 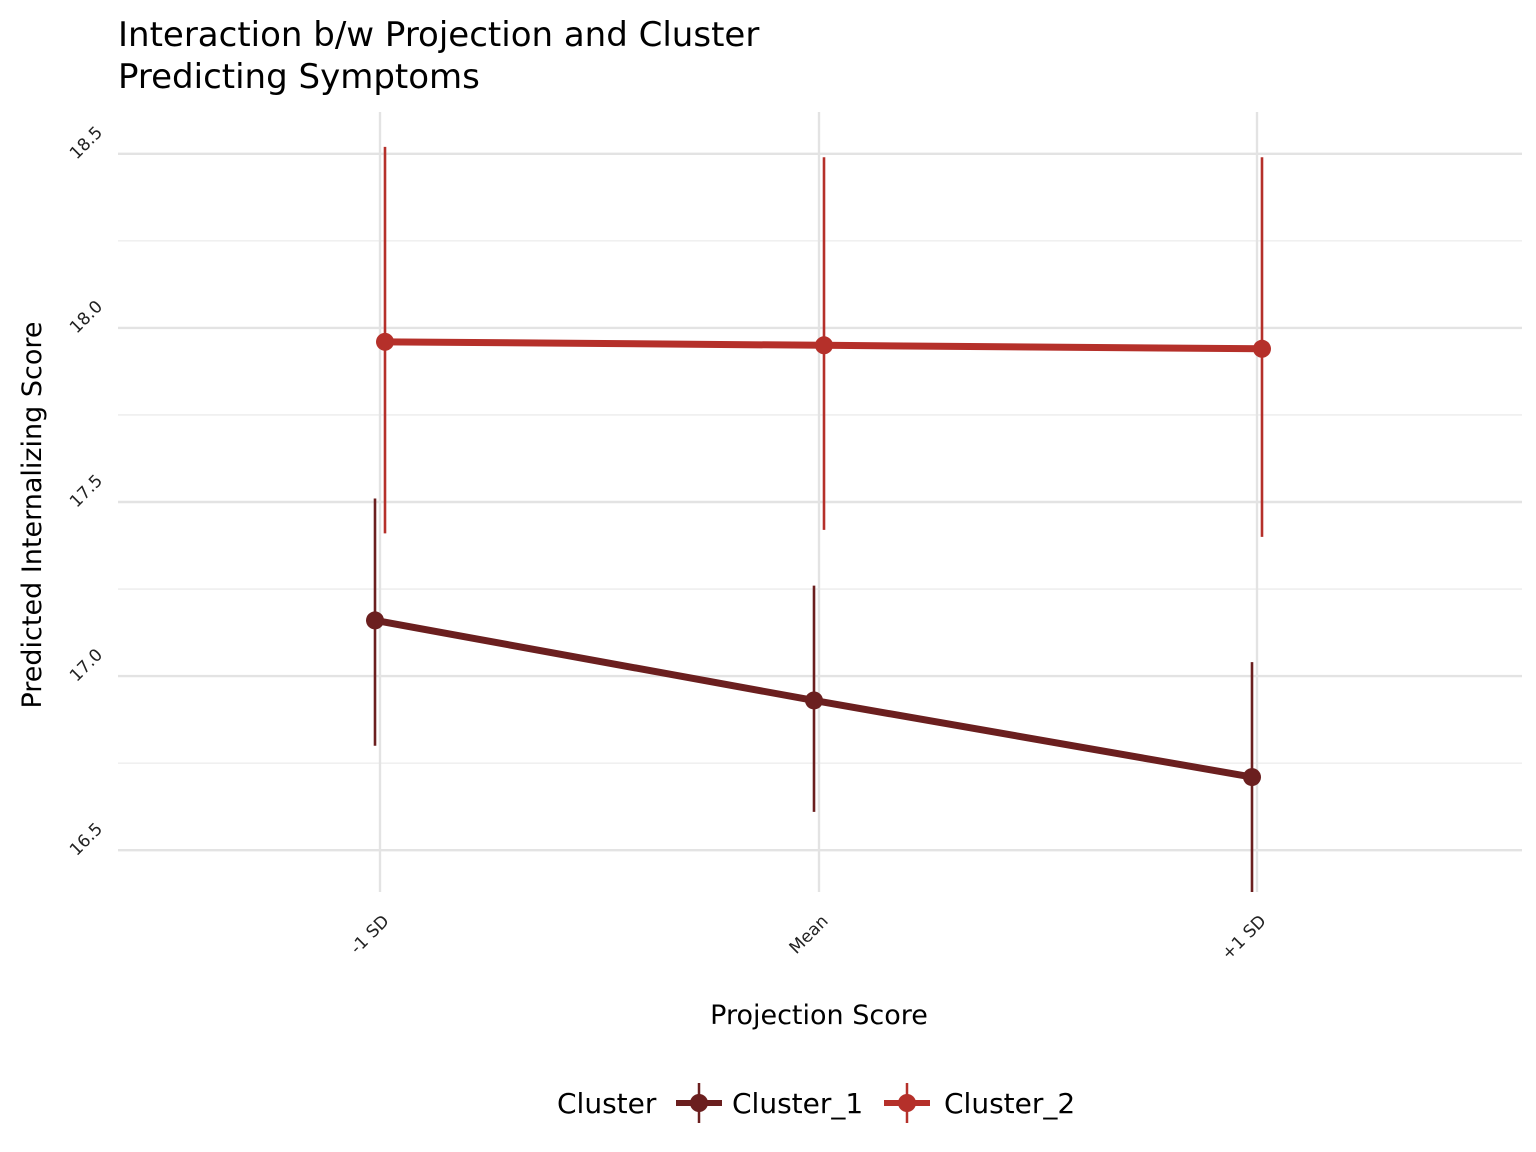 I want to click on y-axis-title: Predicted Internalizing Score, so click(x=32, y=514).